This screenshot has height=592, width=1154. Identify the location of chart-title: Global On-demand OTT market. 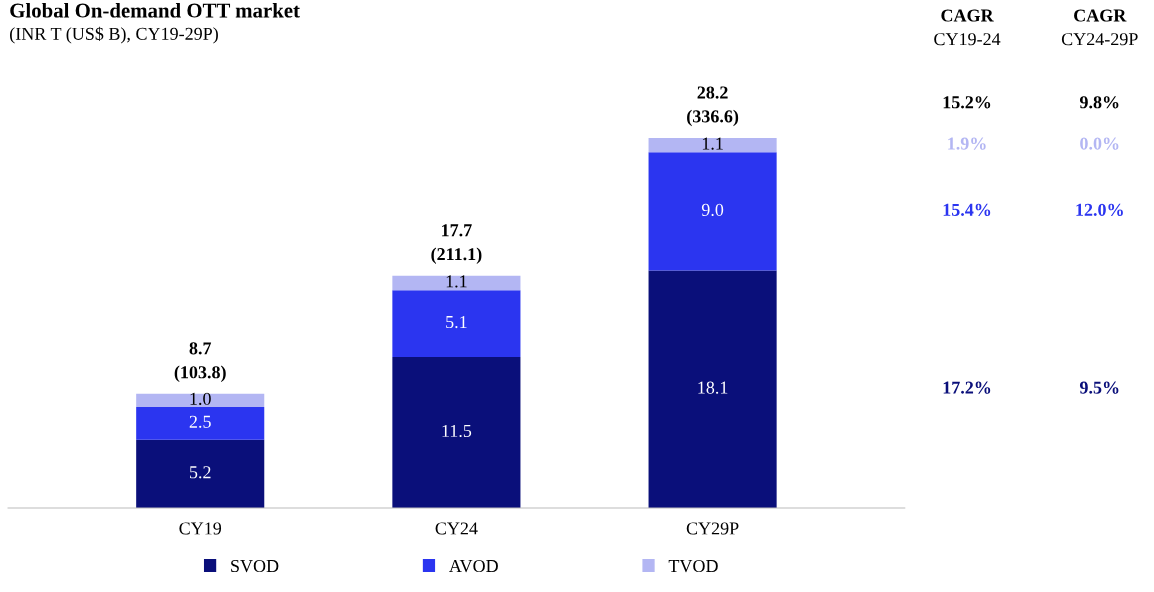
(155, 10).